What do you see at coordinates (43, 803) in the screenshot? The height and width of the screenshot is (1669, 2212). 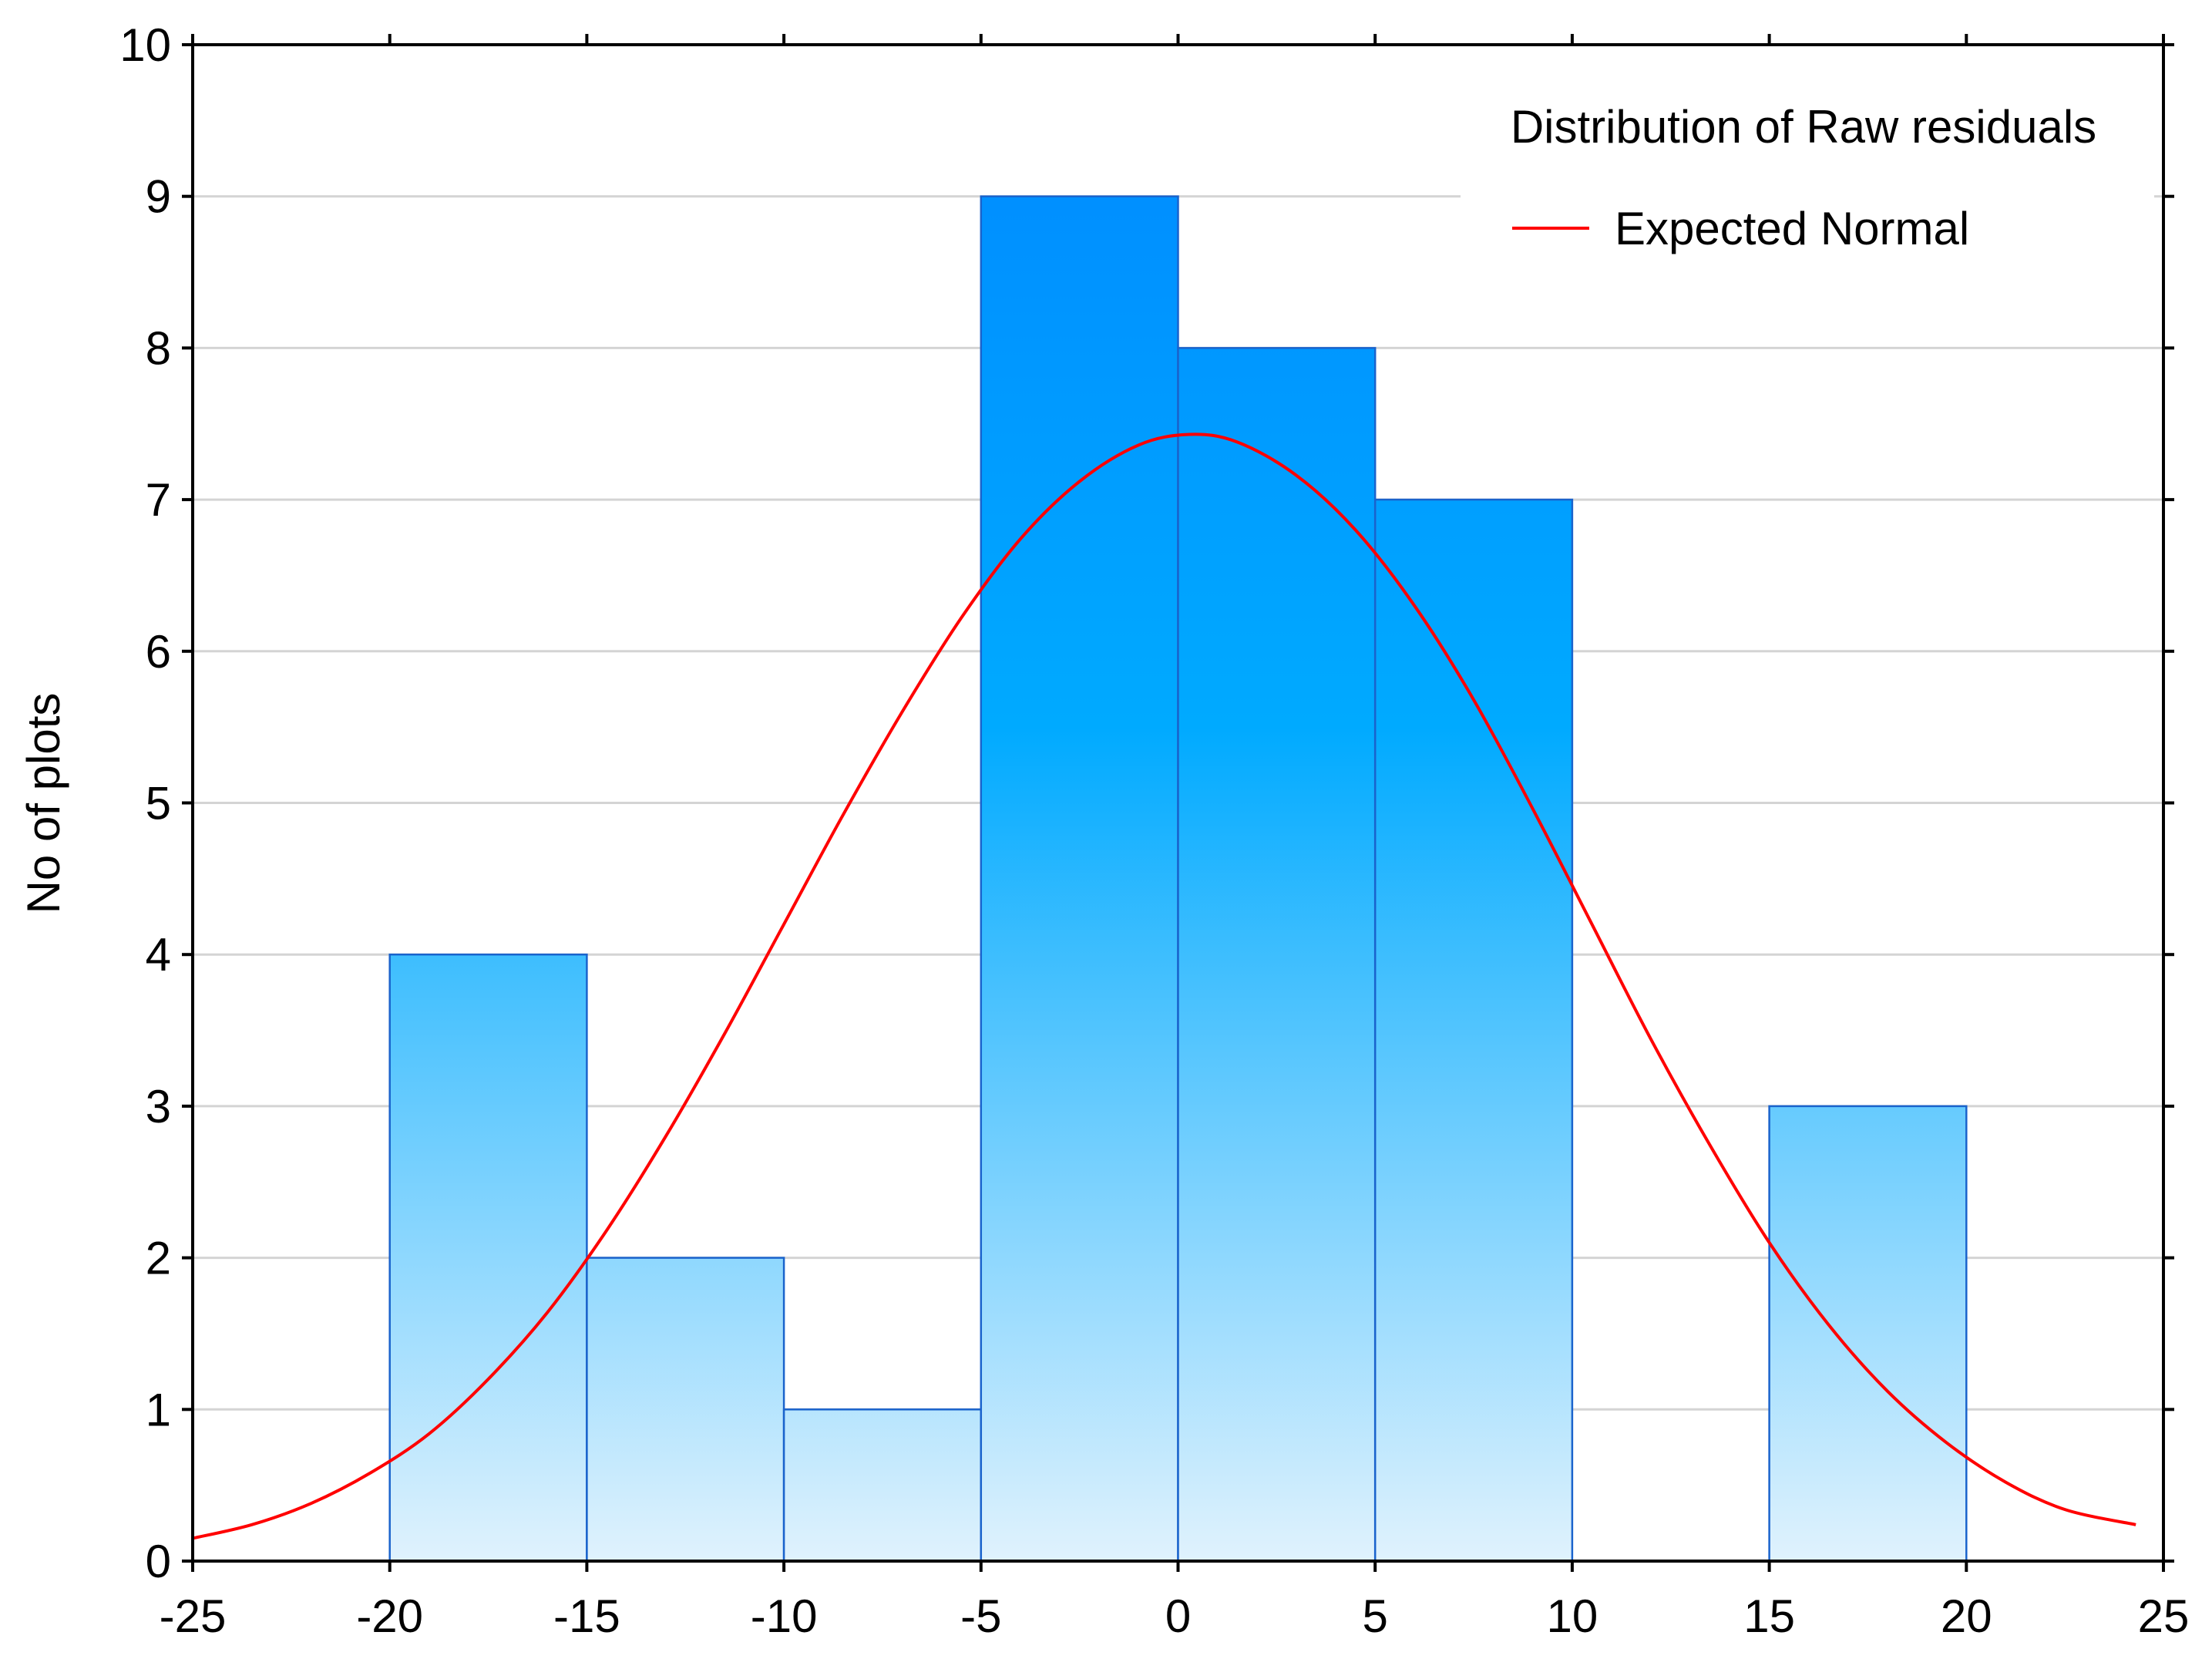 I see `y-axis-title: No of plots` at bounding box center [43, 803].